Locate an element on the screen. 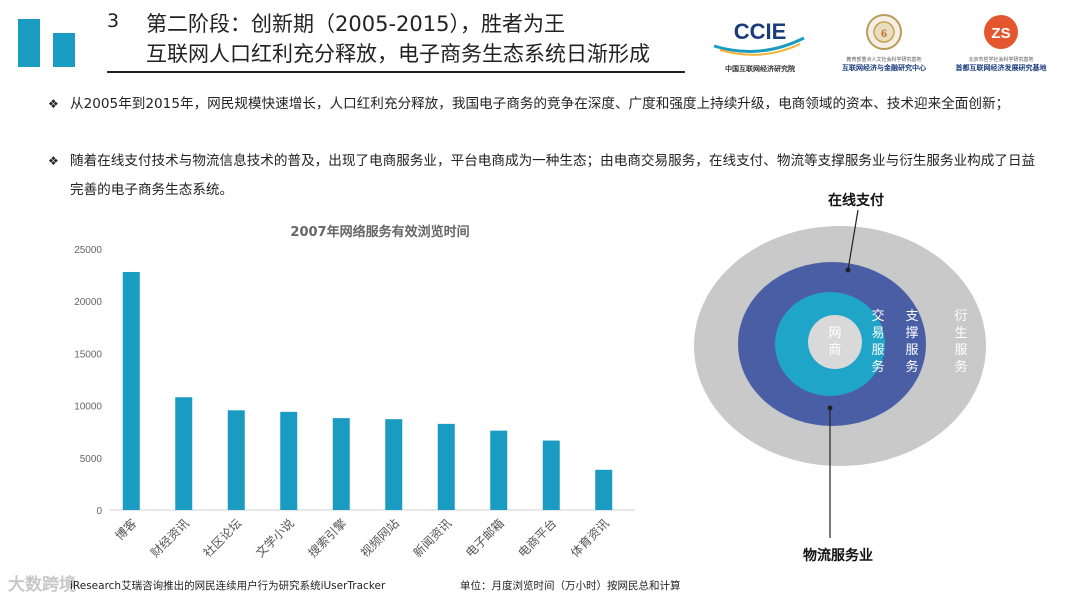  svg-text: 6 is located at coordinates (884, 33).